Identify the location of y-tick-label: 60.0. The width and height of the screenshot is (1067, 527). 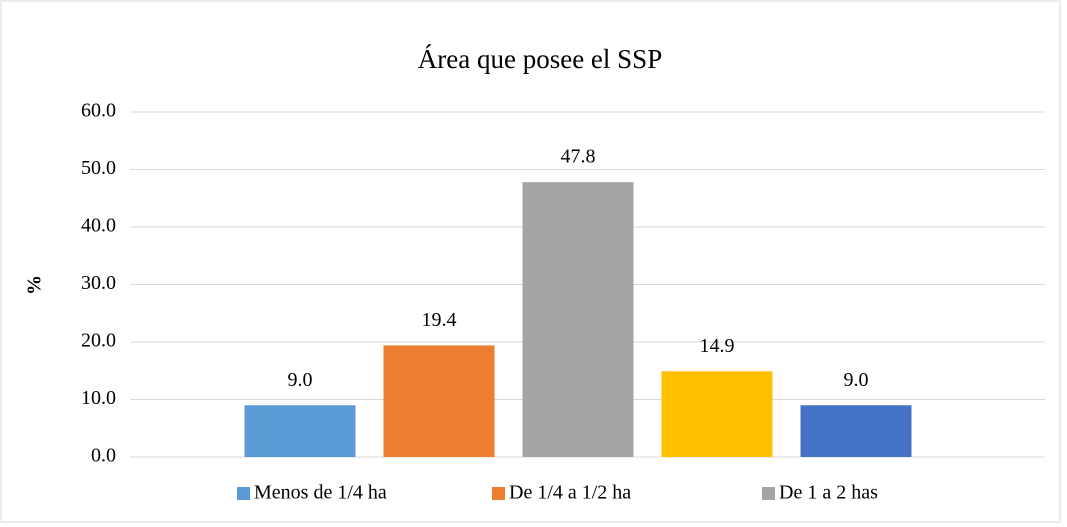
(98, 111).